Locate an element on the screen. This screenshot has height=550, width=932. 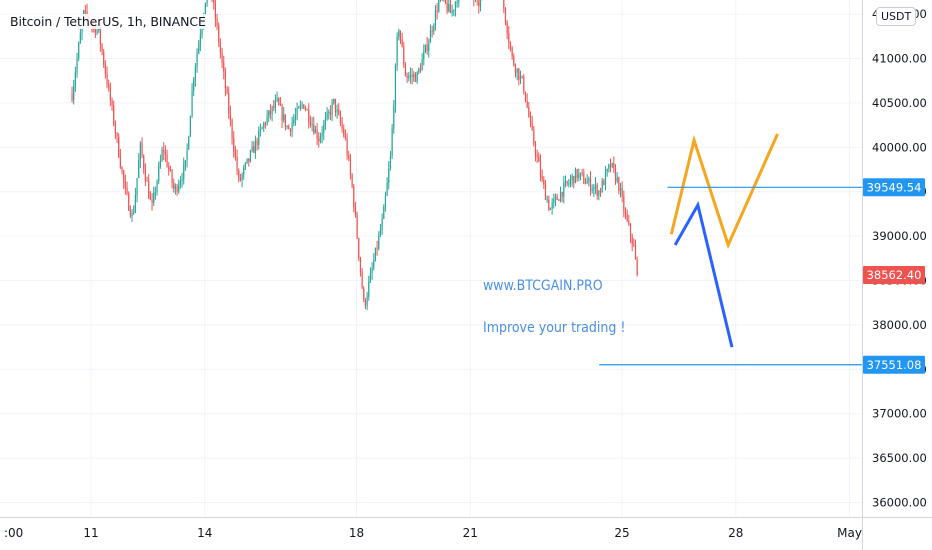
price-label-box is located at coordinates (894, 364).